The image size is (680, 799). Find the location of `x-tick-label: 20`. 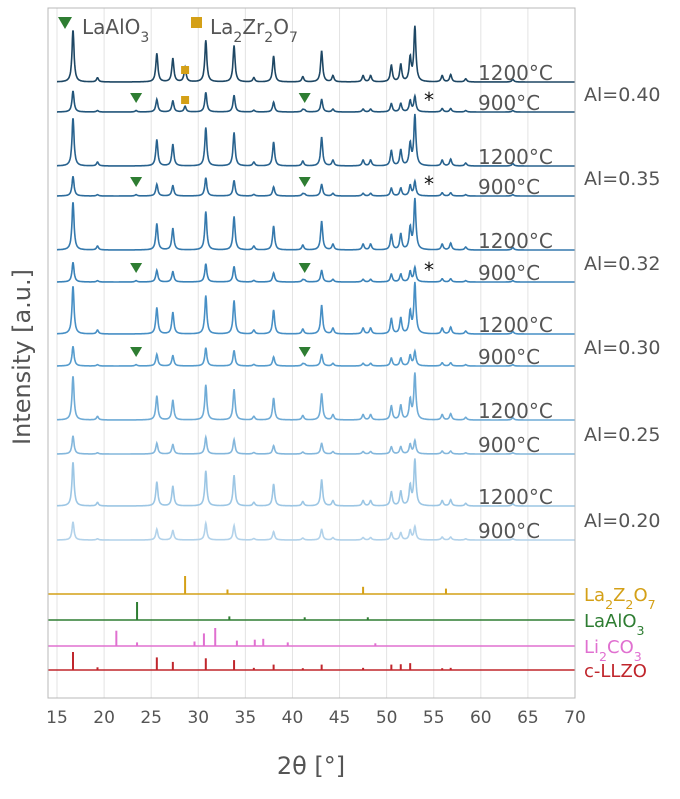

x-tick-label: 20 is located at coordinates (104, 718).